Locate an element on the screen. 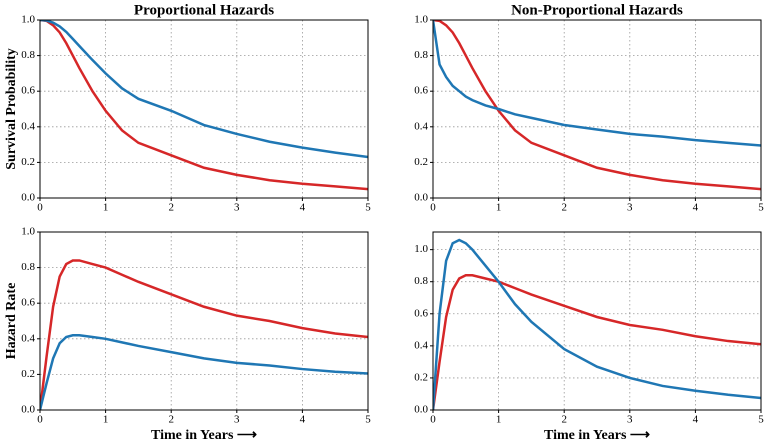 Image resolution: width=768 pixels, height=446 pixels. y-axis-label: Survival Probability is located at coordinates (11, 108).